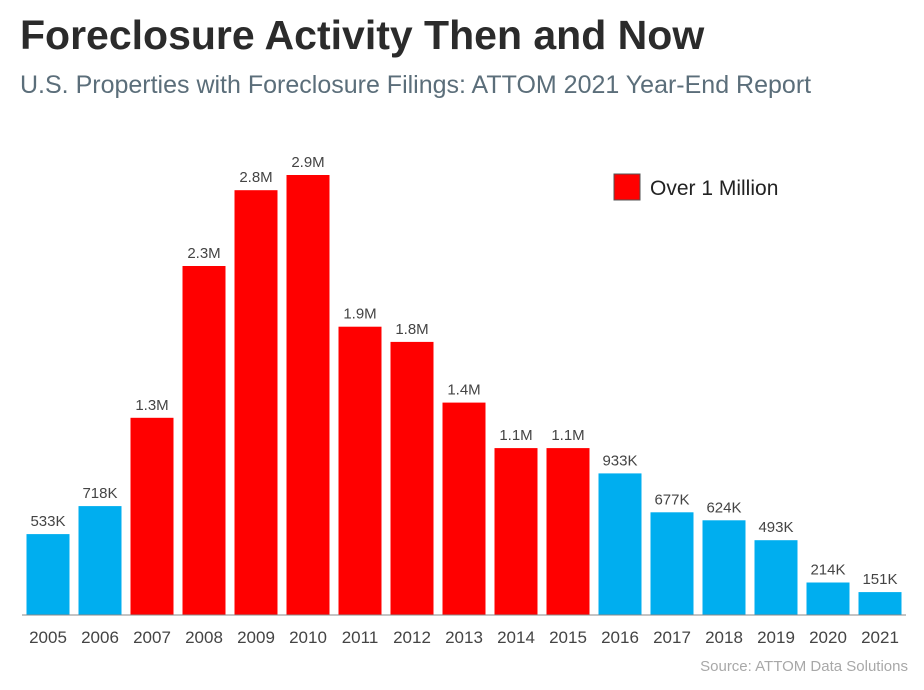 The image size is (924, 690). Describe the element at coordinates (99, 493) in the screenshot. I see `bar-value-label-2006: 718K` at that location.